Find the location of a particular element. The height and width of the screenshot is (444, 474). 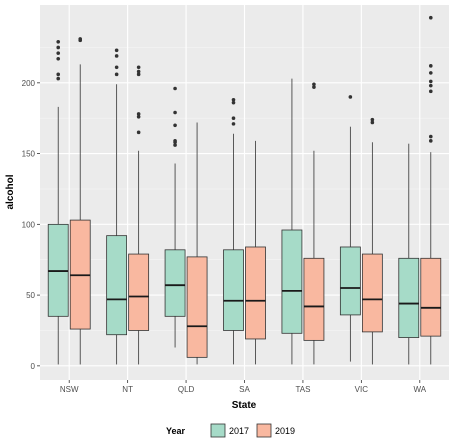

box-sa-2017 is located at coordinates (233, 231).